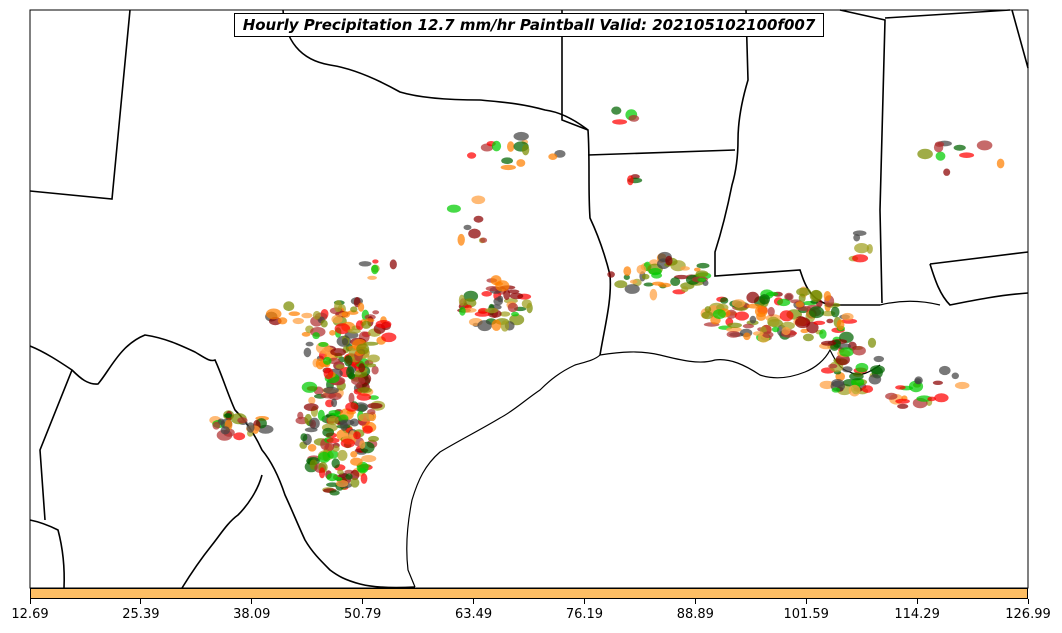  I want to click on colorbar-tick-label: 76.19, so click(584, 614).